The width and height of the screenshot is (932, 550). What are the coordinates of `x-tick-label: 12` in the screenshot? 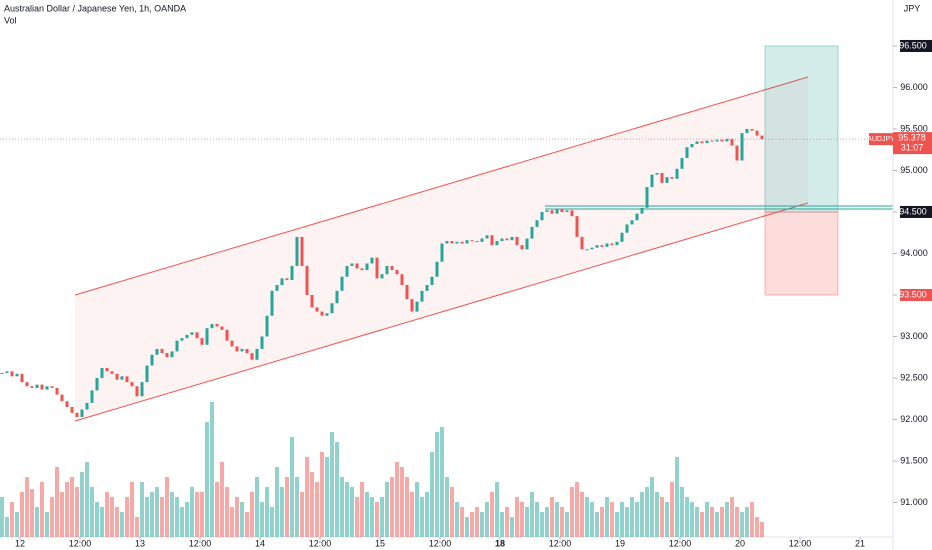 It's located at (20, 543).